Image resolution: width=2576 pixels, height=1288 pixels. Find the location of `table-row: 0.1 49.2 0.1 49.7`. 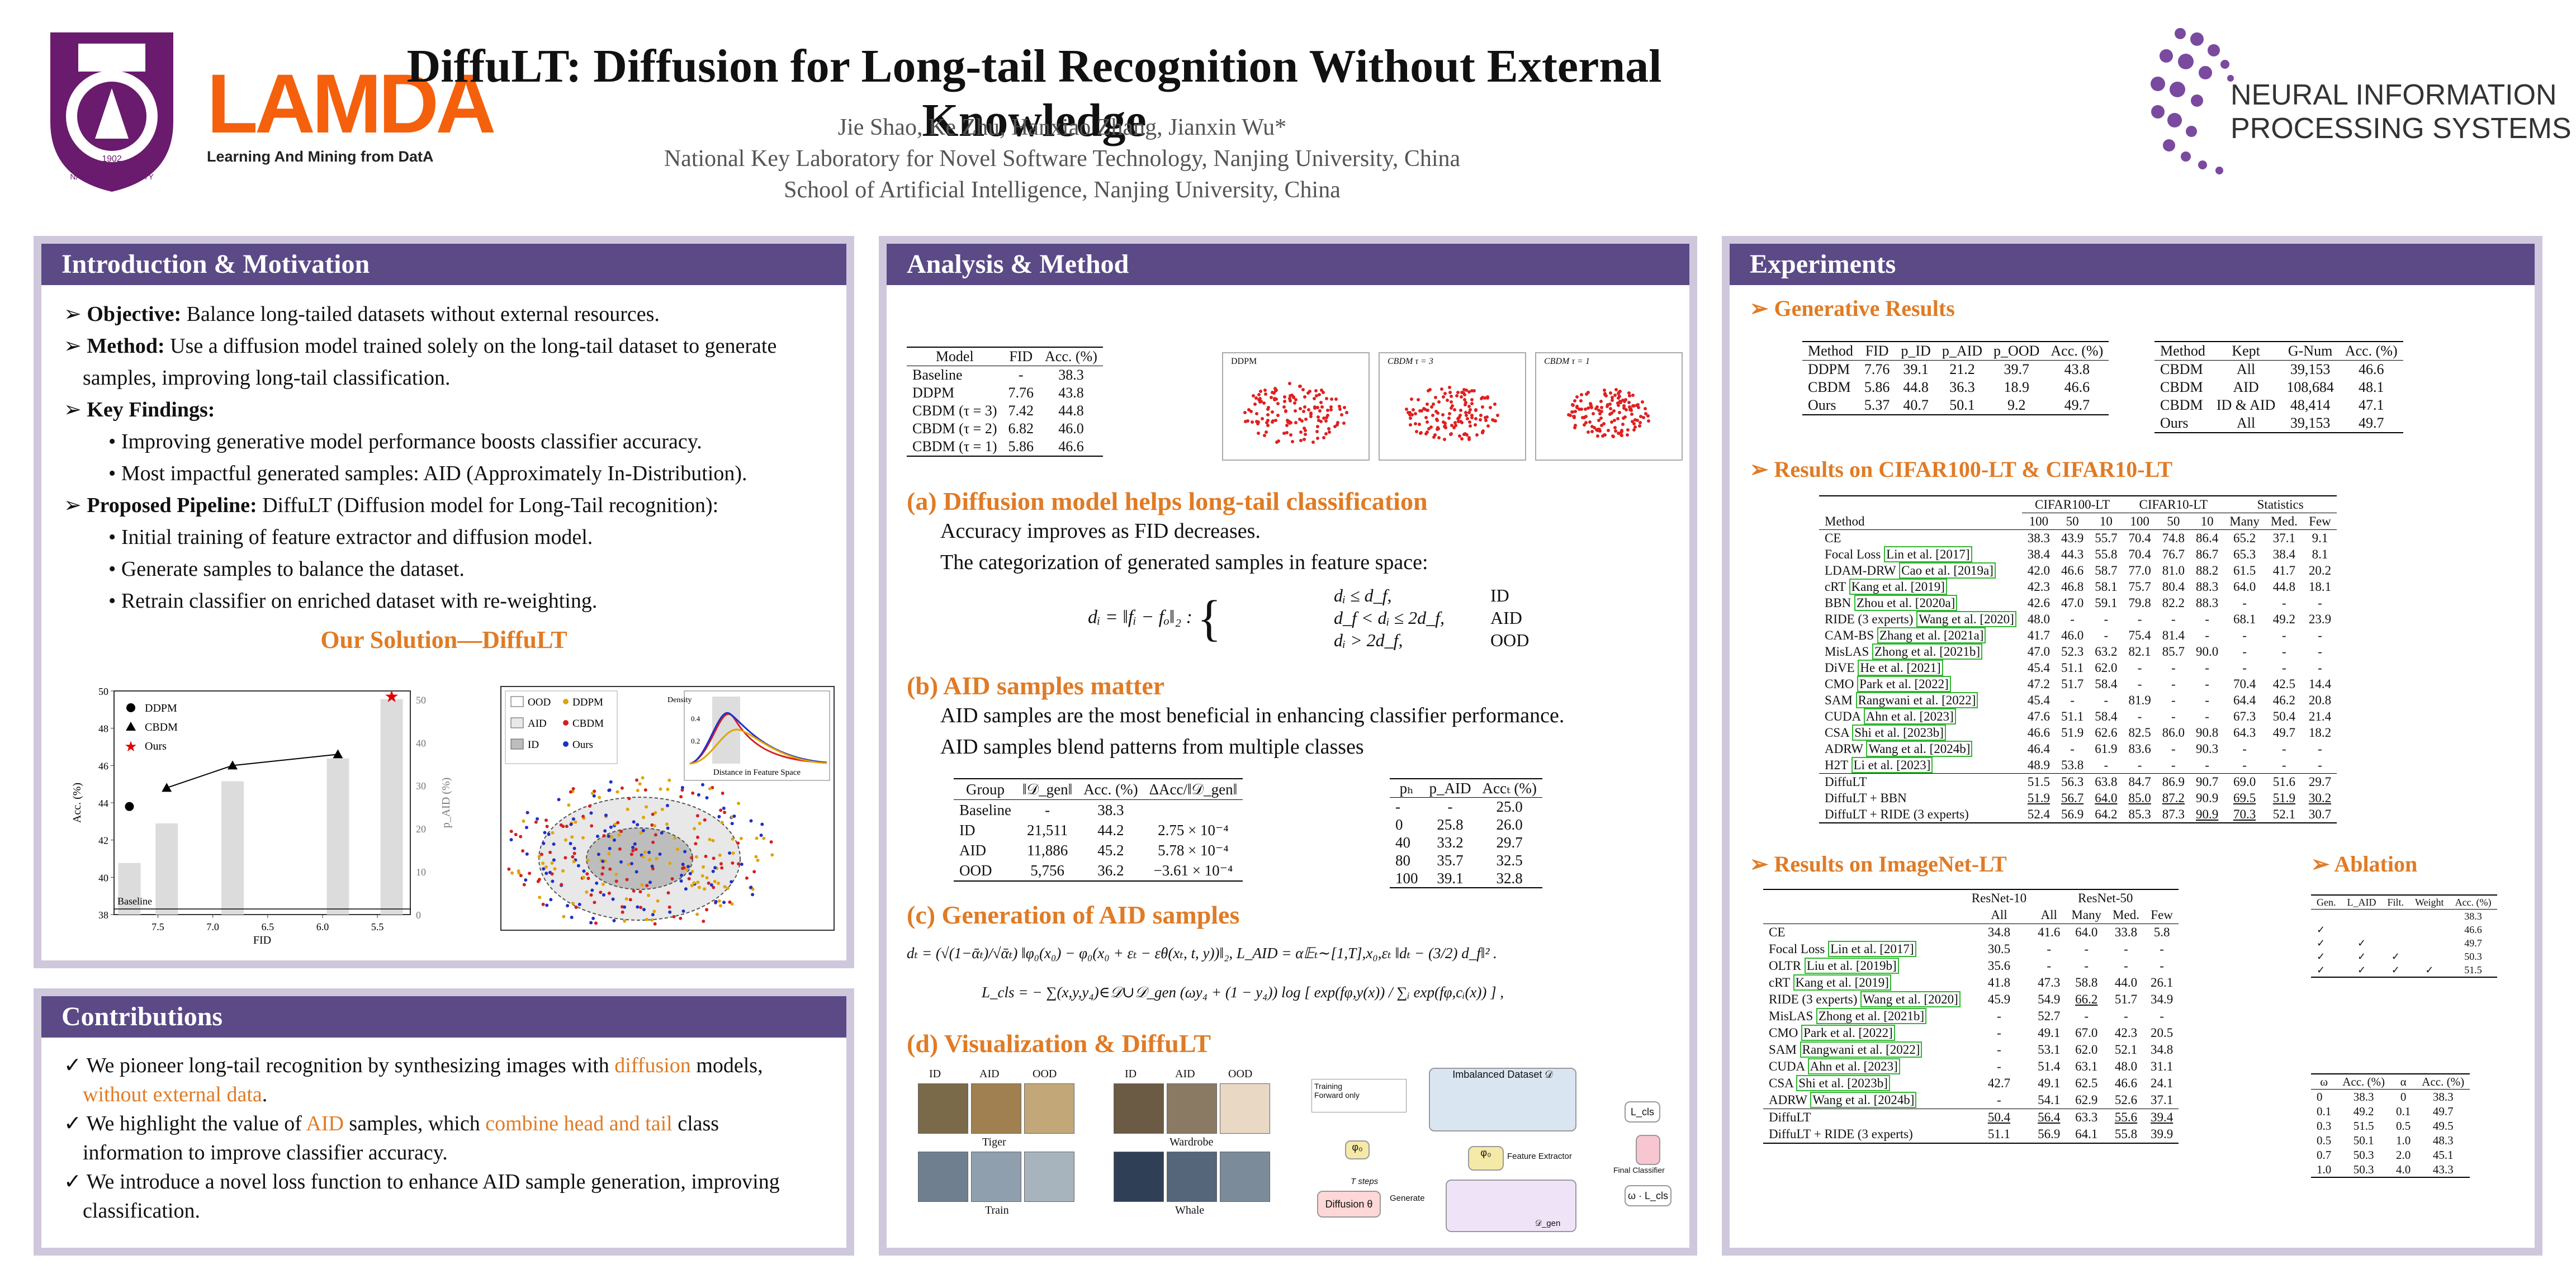

table-row: 0.1 49.2 0.1 49.7 is located at coordinates (2390, 1111).